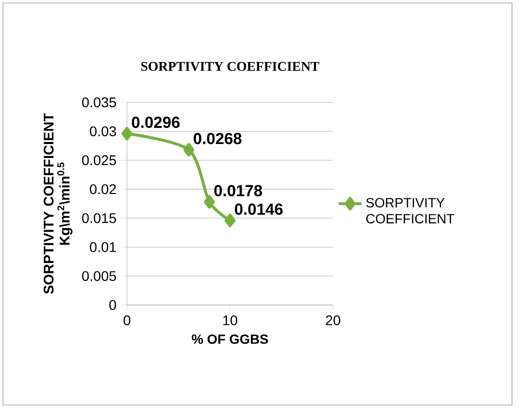 The width and height of the screenshot is (519, 408). What do you see at coordinates (103, 189) in the screenshot?
I see `y-tick-label: 0.02` at bounding box center [103, 189].